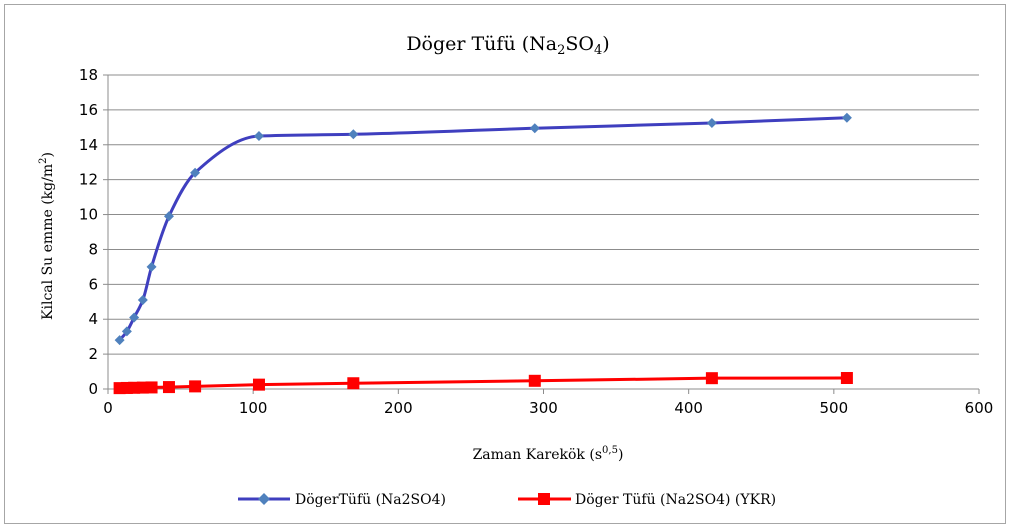  I want to click on y-axis-label-main: Kilcal Su emme (kg/m, so click(48, 242).